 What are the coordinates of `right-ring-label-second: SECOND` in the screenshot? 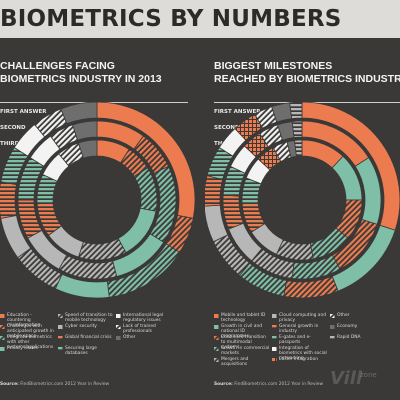 It's located at (227, 128).